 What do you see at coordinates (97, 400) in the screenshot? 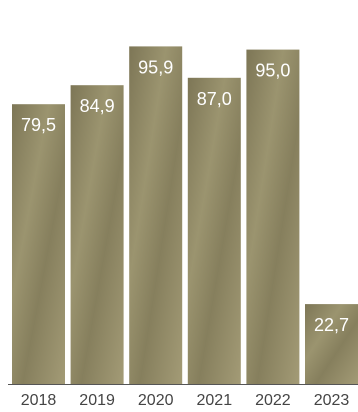
I see `x-tick-label-2019: 2019` at bounding box center [97, 400].